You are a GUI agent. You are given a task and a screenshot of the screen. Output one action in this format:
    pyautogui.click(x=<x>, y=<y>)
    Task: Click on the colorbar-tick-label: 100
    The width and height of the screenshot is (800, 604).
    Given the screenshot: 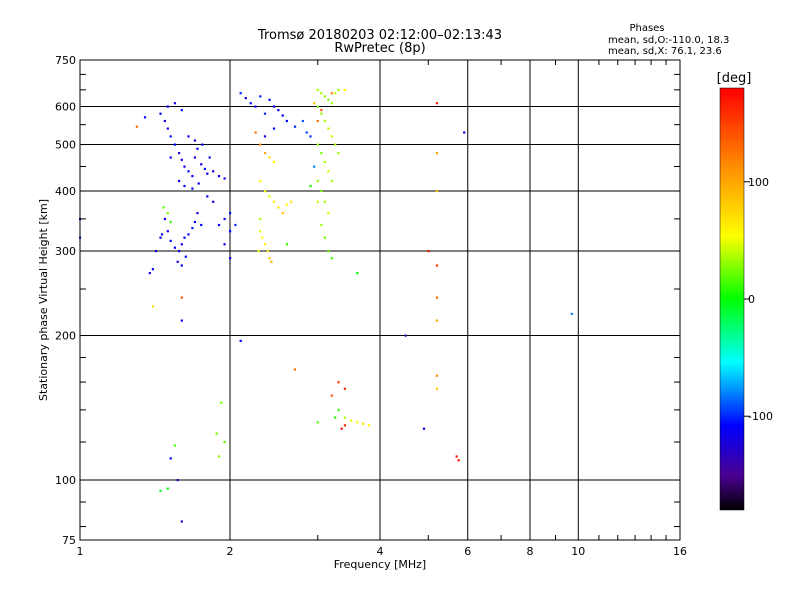 What is the action you would take?
    pyautogui.click(x=758, y=182)
    